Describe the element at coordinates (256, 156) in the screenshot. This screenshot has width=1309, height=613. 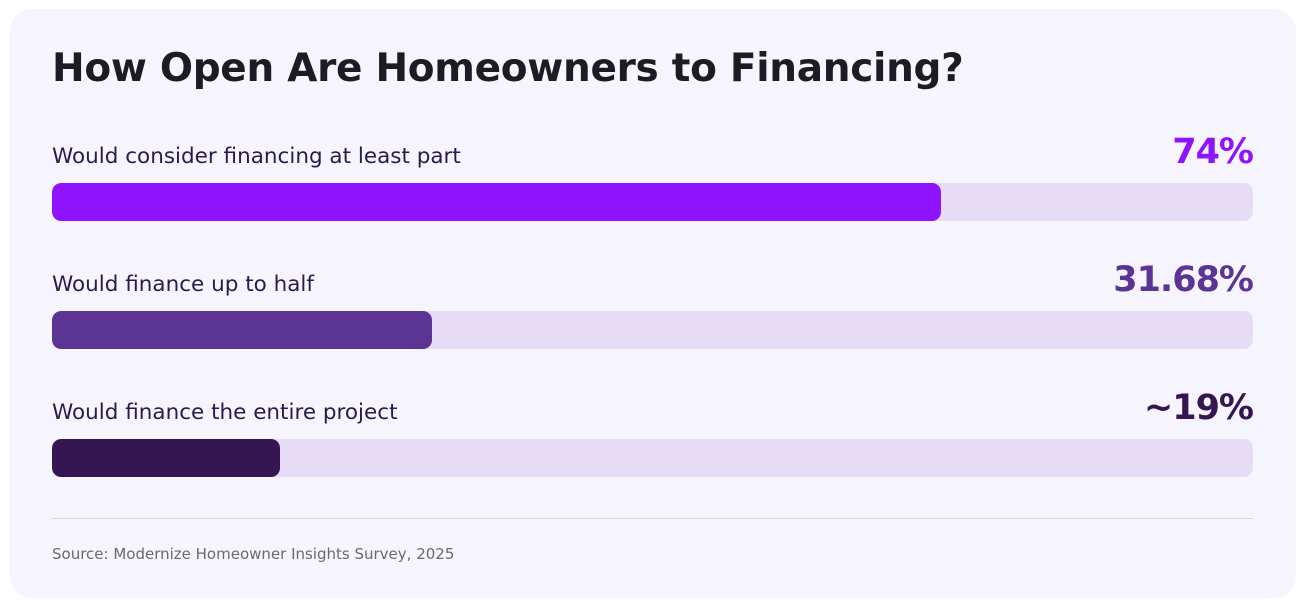
I see `bar-label: Would consider financing at least part` at that location.